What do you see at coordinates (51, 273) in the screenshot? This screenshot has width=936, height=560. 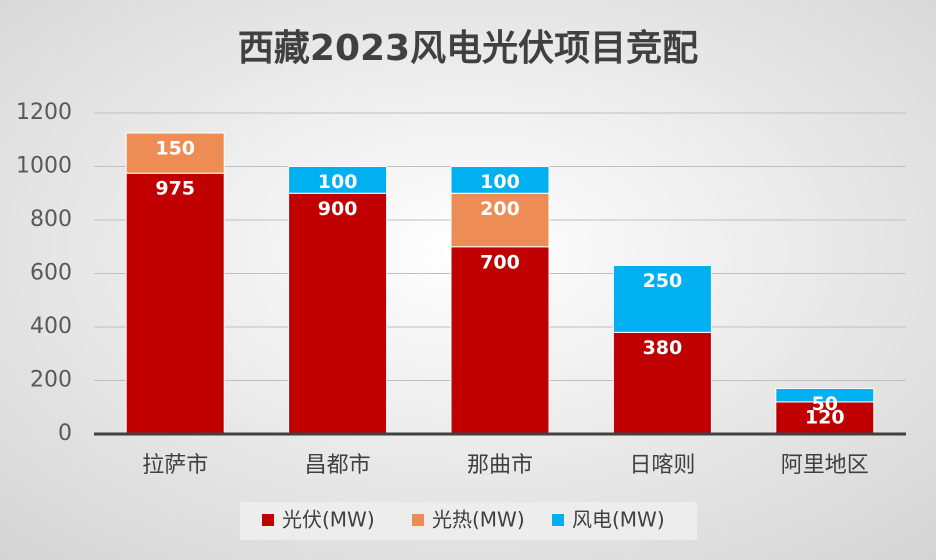 I see `y-tick-label: 600` at bounding box center [51, 273].